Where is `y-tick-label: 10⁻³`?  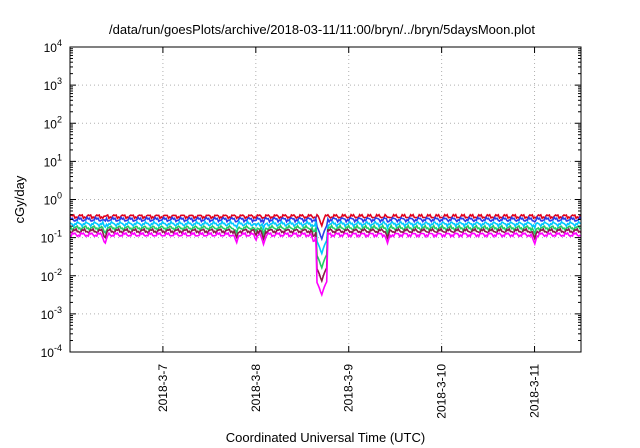
y-tick-label: 10⁻³ is located at coordinates (51, 313).